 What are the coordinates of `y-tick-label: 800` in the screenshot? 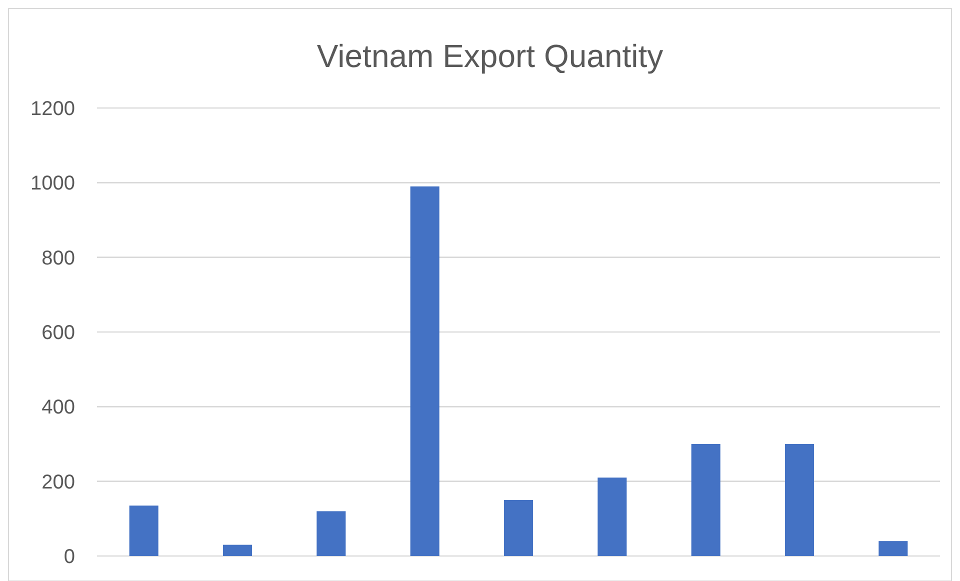 It's located at (58, 258).